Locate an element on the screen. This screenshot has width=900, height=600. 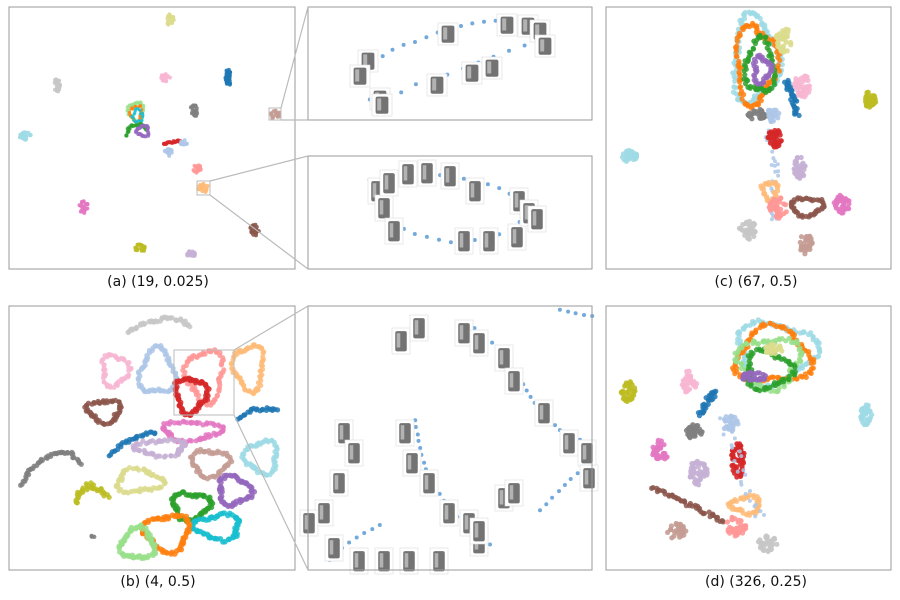
cluster-brown is located at coordinates (119, 409).